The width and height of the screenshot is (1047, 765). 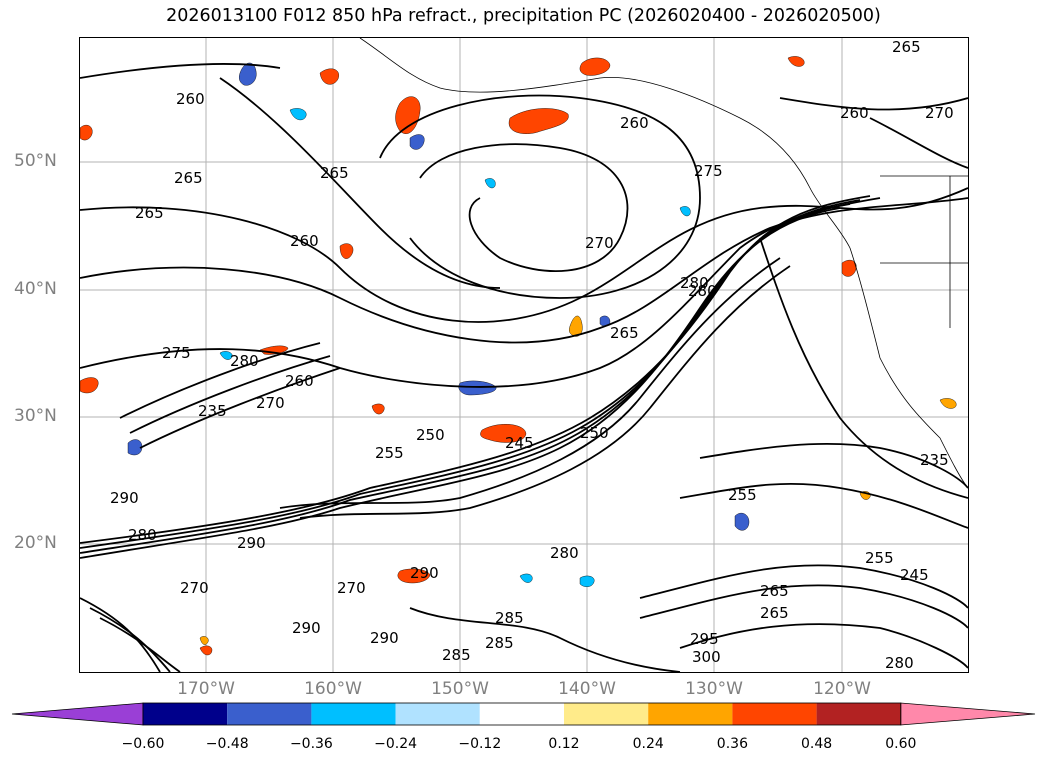 What do you see at coordinates (968, 714) in the screenshot?
I see `colorbar-extend-high` at bounding box center [968, 714].